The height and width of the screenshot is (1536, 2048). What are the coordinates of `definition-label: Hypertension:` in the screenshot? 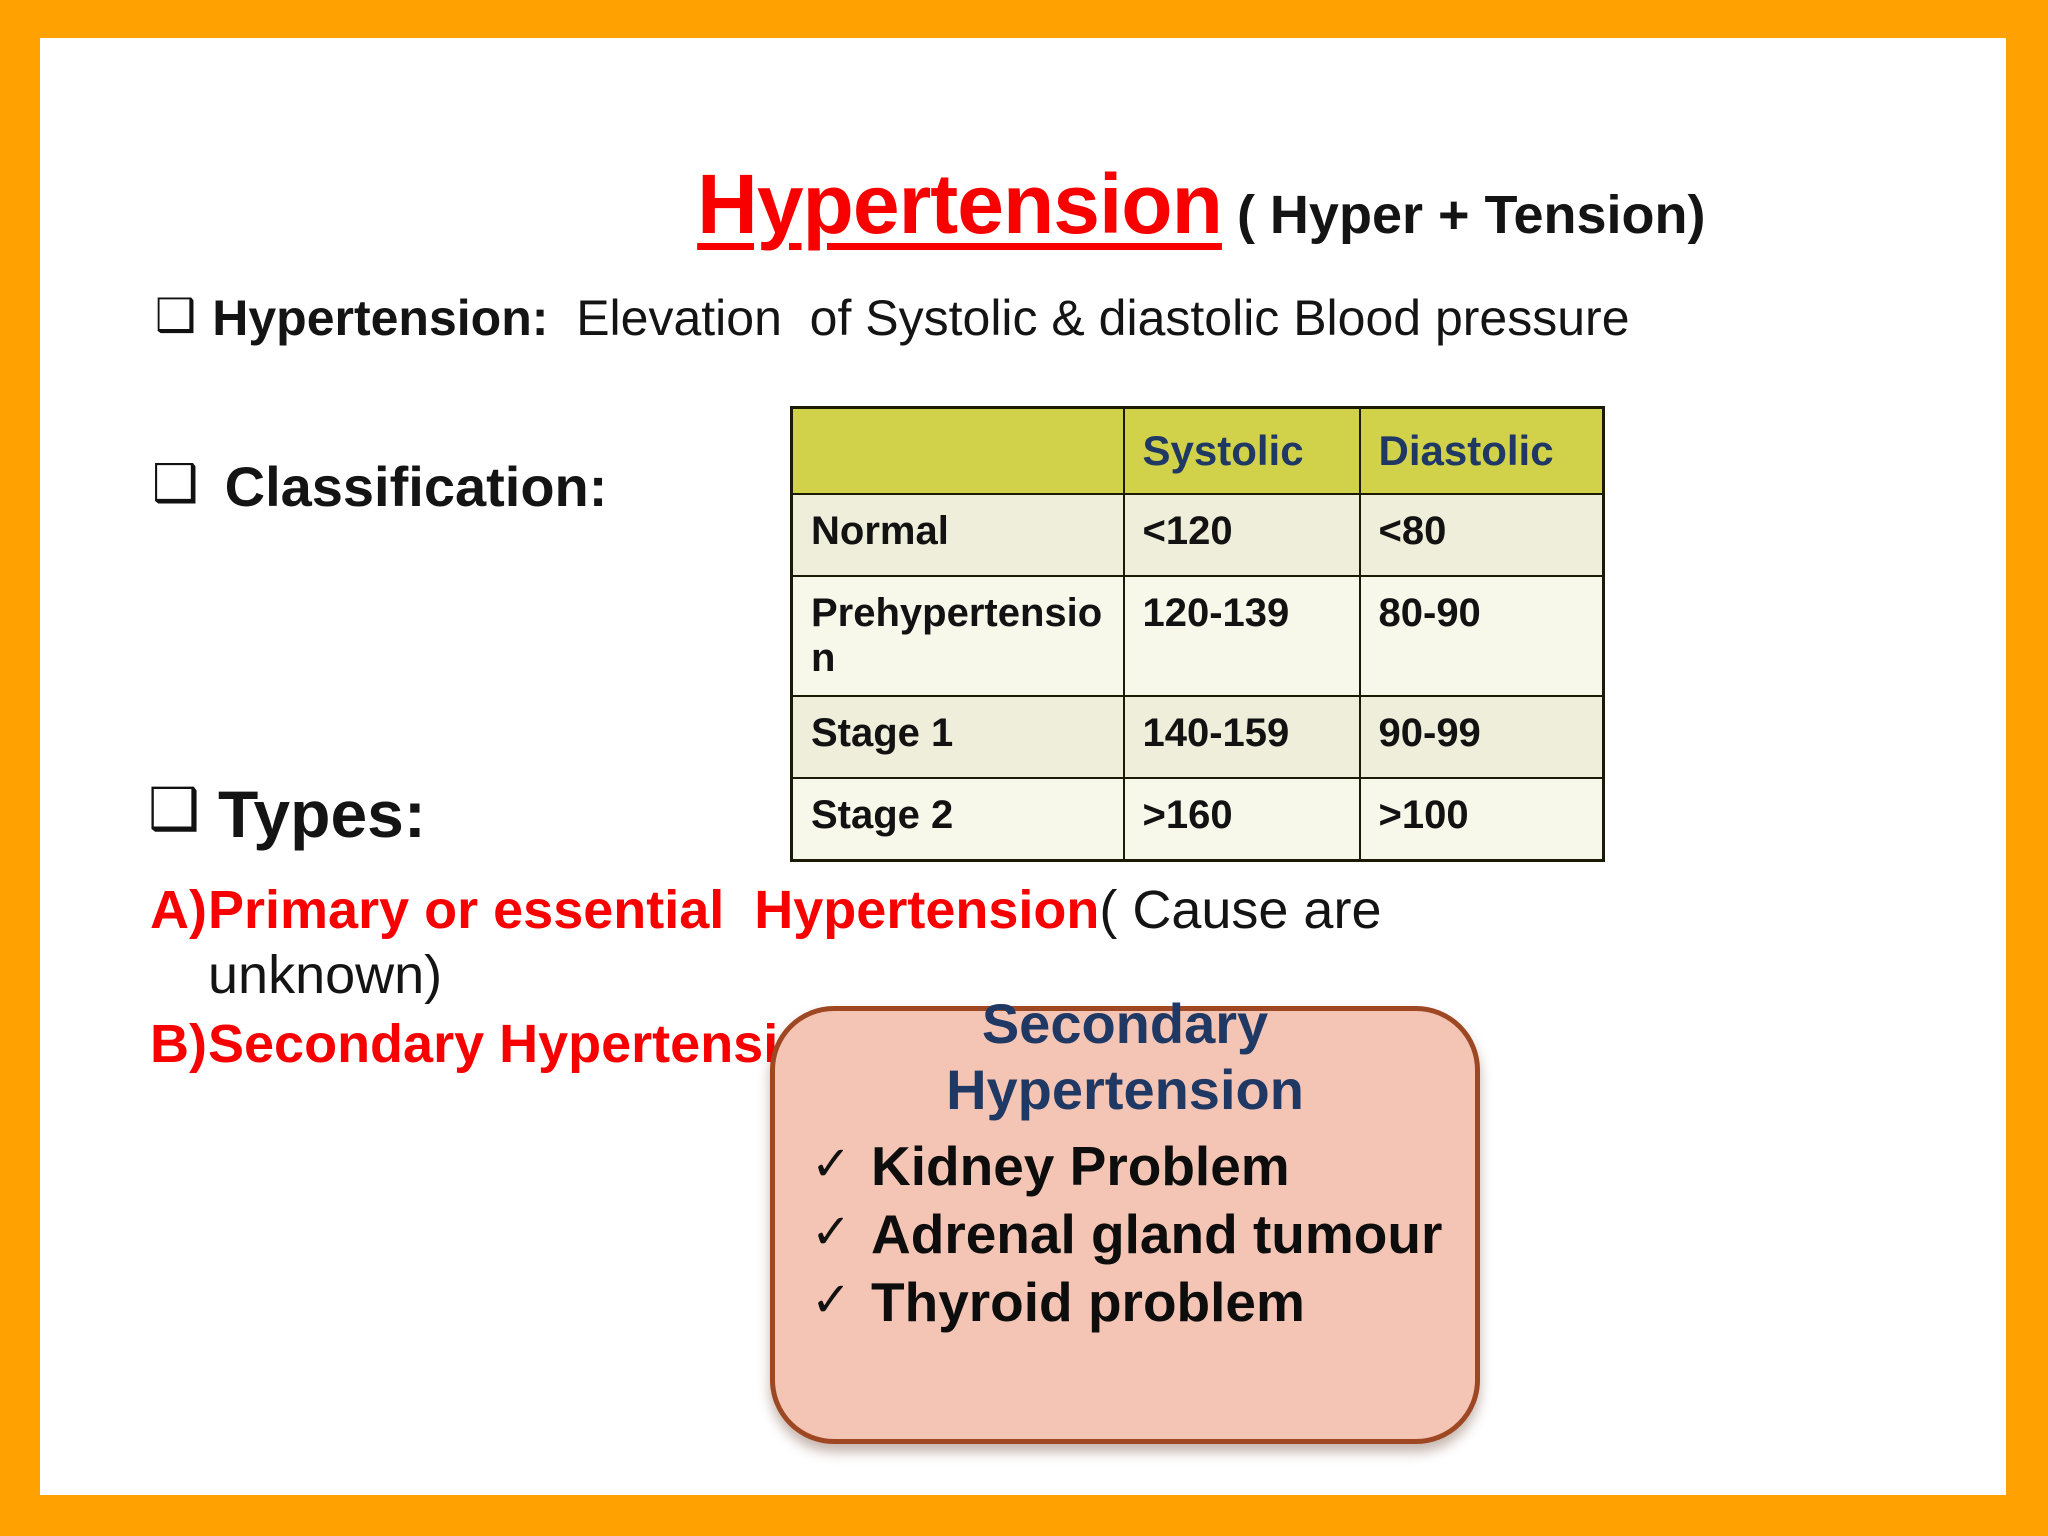 It's located at (380, 318).